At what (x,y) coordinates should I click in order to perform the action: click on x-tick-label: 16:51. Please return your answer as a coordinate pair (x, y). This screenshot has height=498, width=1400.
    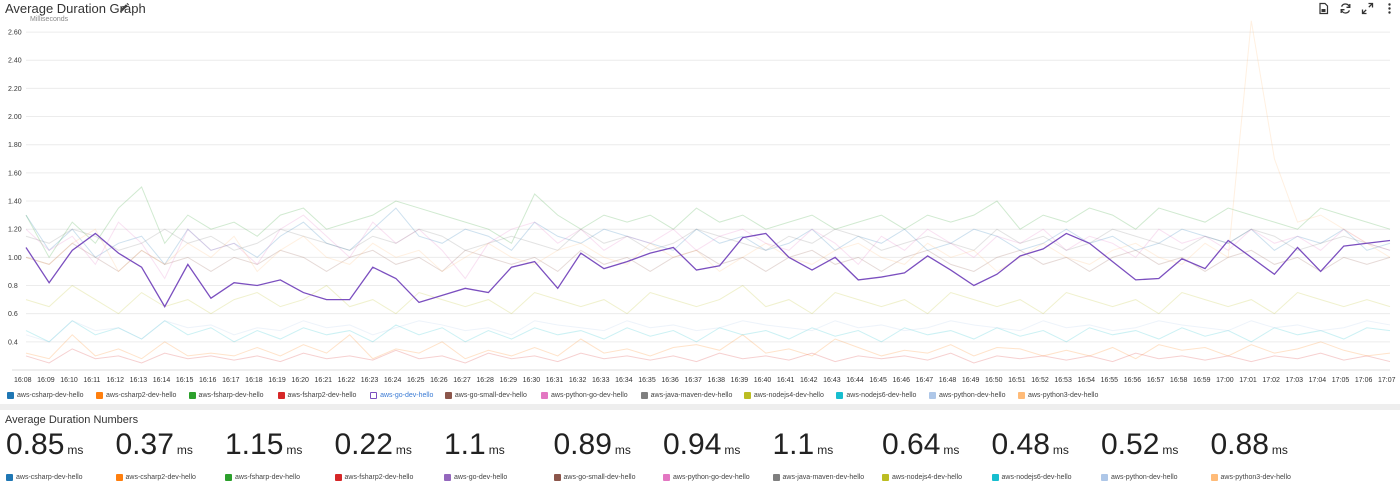
    Looking at the image, I should click on (1017, 380).